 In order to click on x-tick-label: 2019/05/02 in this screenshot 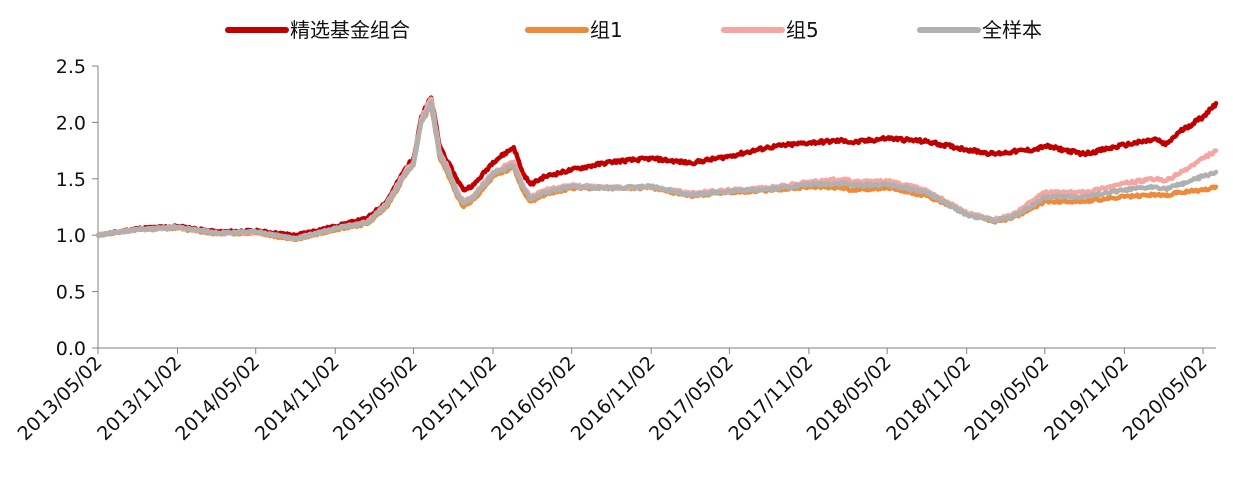, I will do `click(1006, 398)`.